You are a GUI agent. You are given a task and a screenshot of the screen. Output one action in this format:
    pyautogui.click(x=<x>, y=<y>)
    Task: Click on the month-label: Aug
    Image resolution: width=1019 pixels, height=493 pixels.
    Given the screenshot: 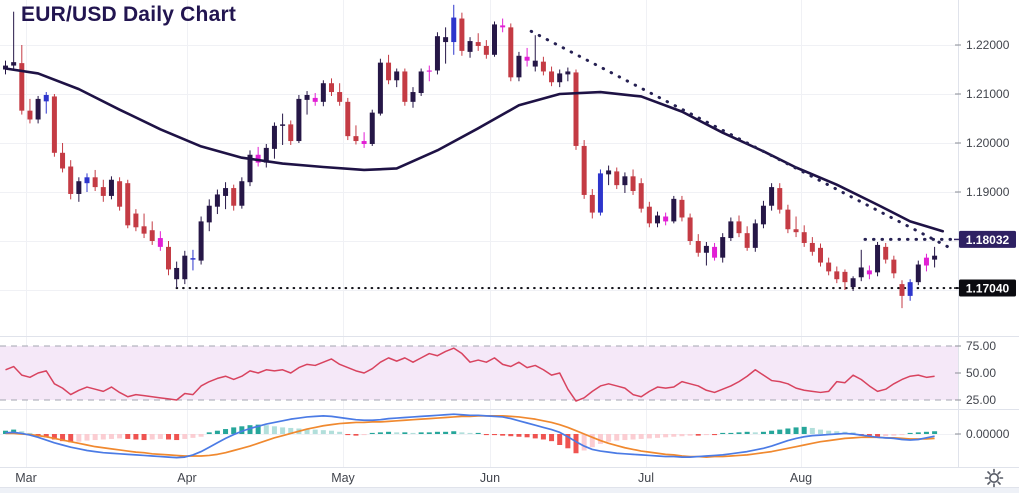 What is the action you would take?
    pyautogui.click(x=801, y=478)
    